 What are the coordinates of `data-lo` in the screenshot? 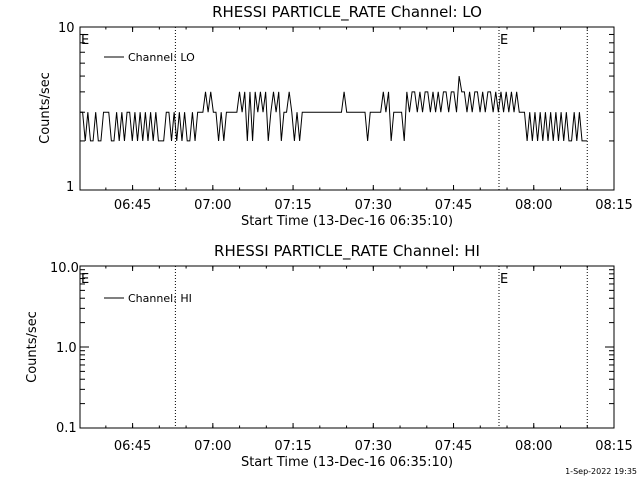 It's located at (334, 108).